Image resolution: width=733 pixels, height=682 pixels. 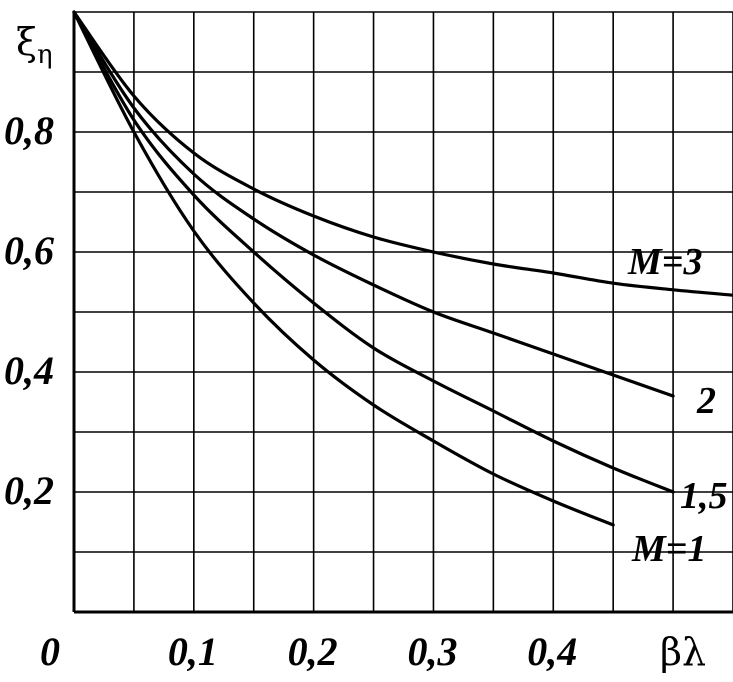 I want to click on x-tick-label: 0, so click(x=50, y=651).